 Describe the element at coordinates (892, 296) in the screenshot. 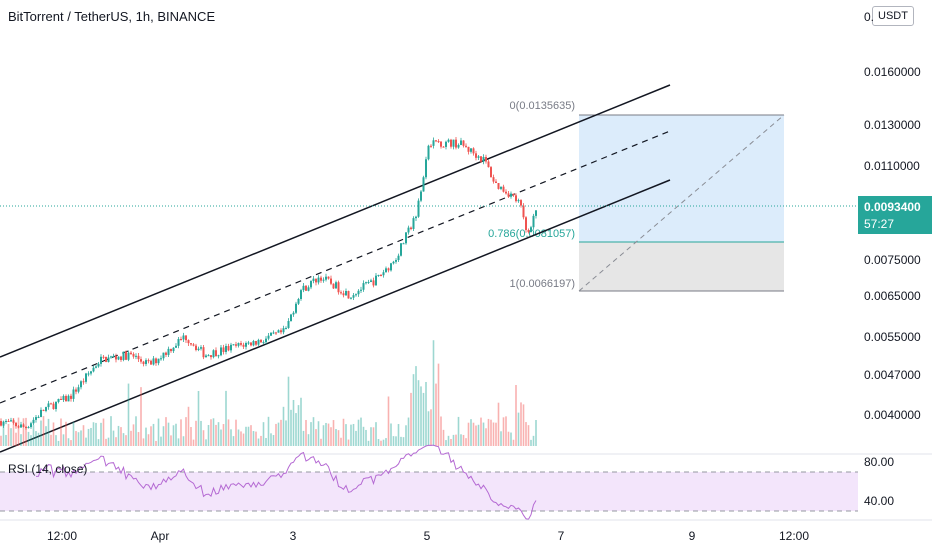

I see `price-tick: 0.0065000` at that location.